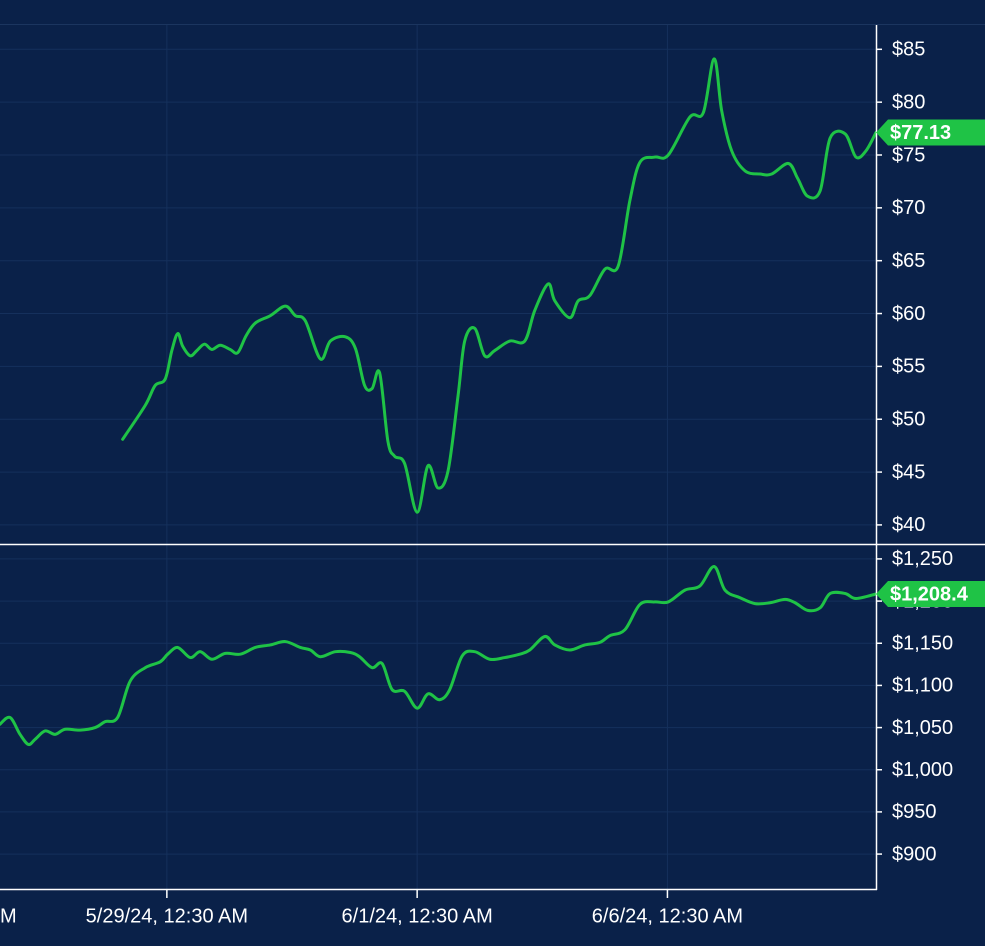 Image resolution: width=985 pixels, height=946 pixels. Describe the element at coordinates (922, 770) in the screenshot. I see `y-tick-label: $1,000` at that location.